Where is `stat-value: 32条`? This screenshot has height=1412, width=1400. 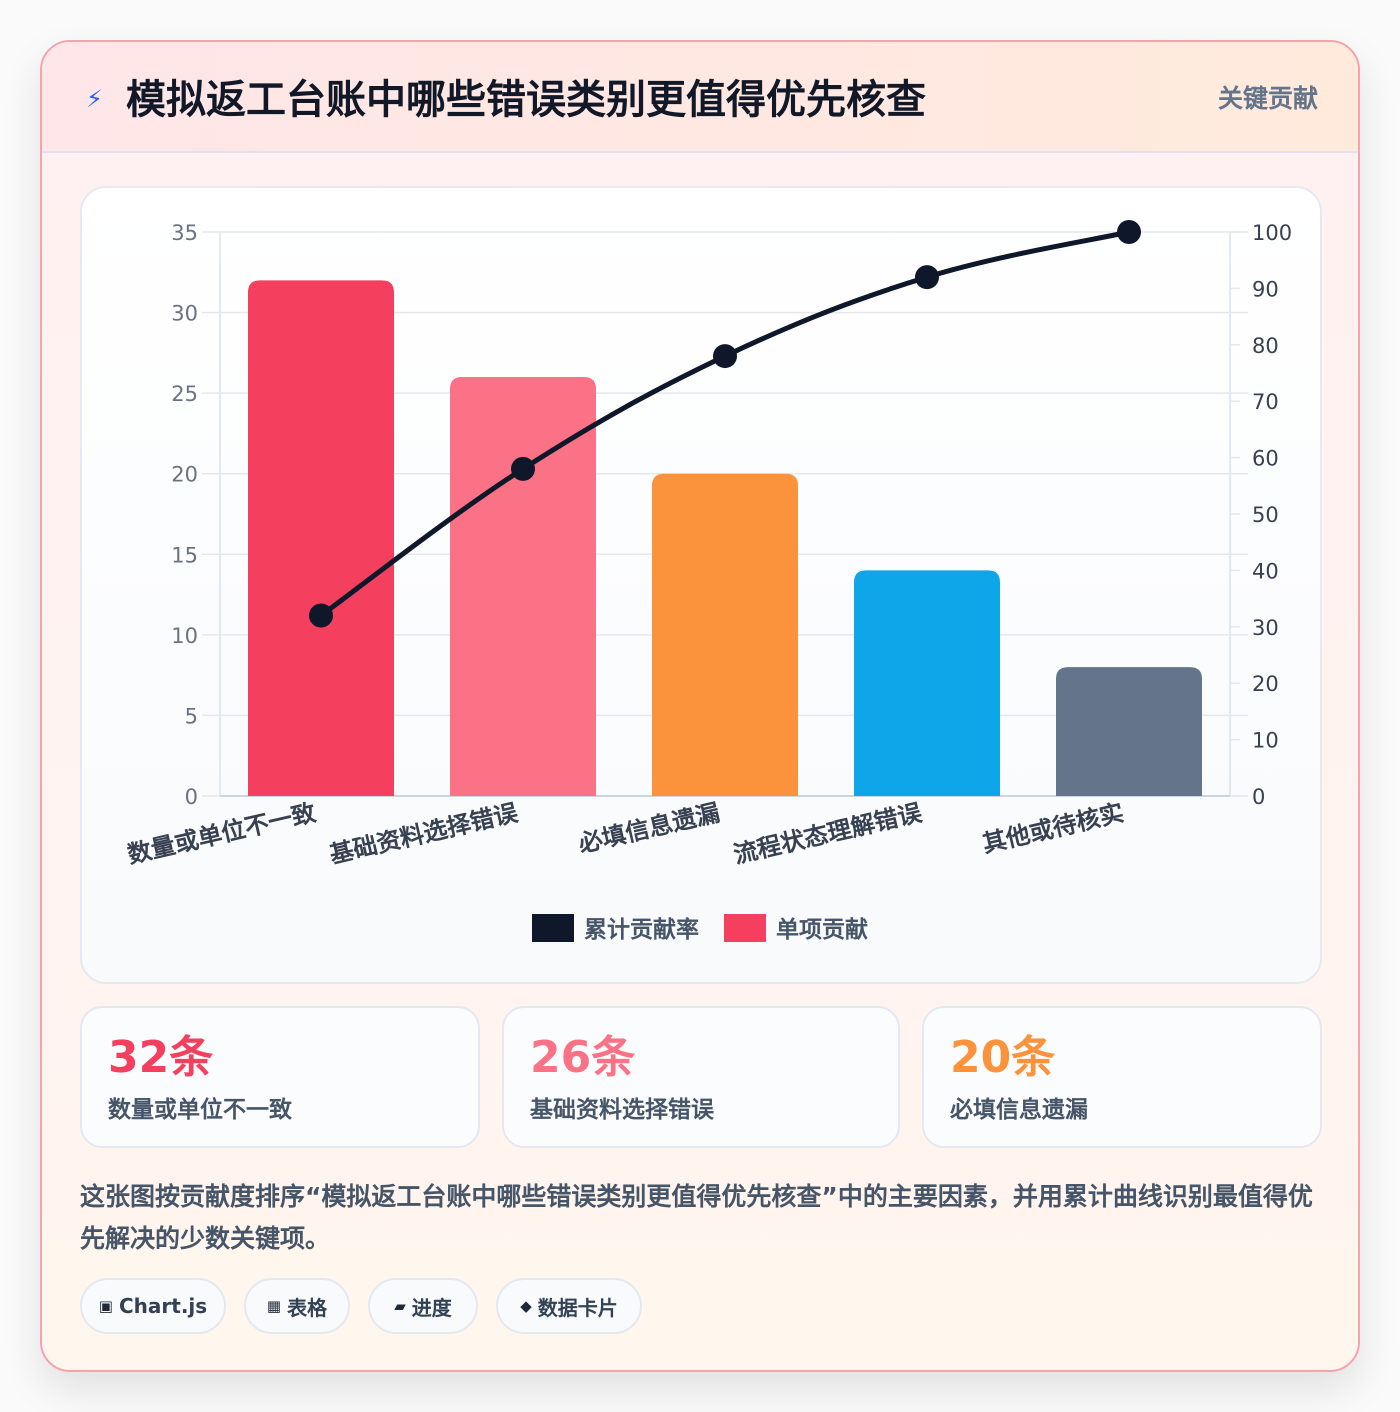
stat-value: 32条 is located at coordinates (161, 1057).